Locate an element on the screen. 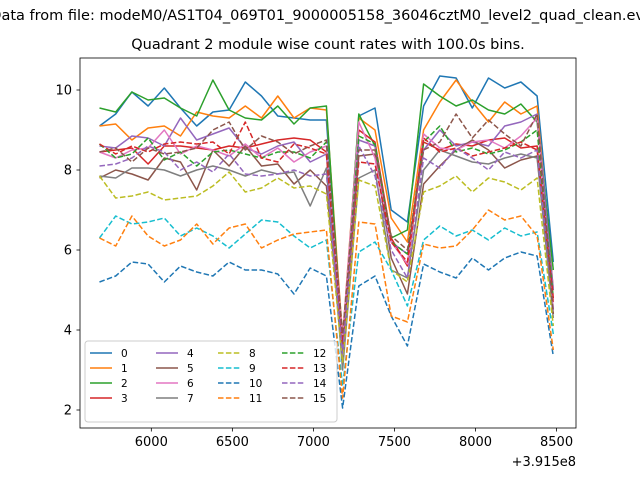 Image resolution: width=640 pixels, height=480 pixels. x-axis: 6000 6500 7000 7500 8000 8500 is located at coordinates (354, 439).